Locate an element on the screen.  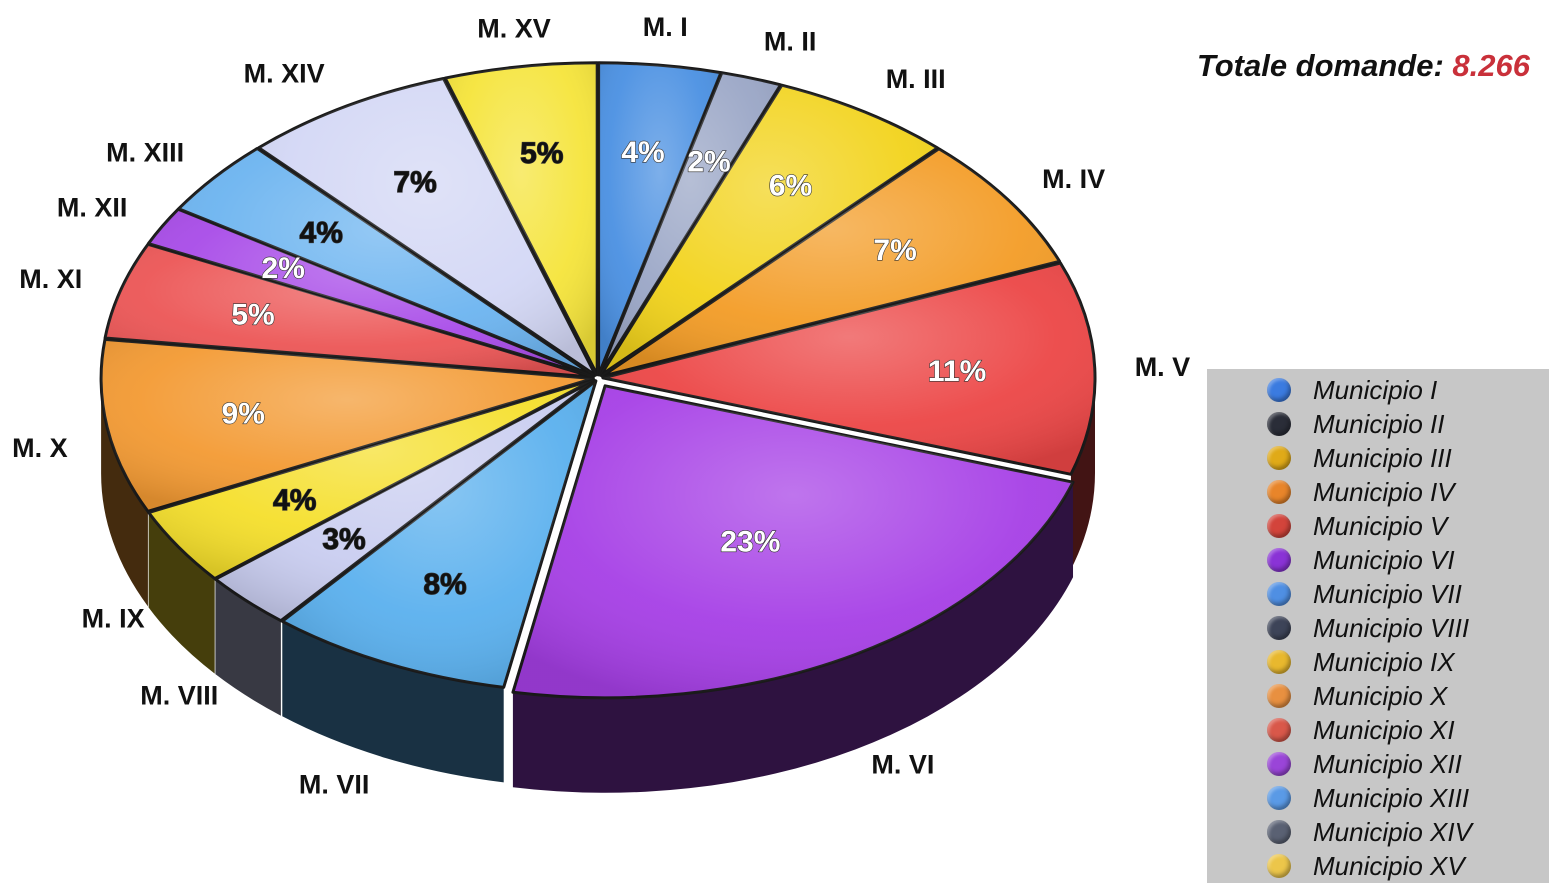
legend-item: Municipio VI is located at coordinates (1378, 560).